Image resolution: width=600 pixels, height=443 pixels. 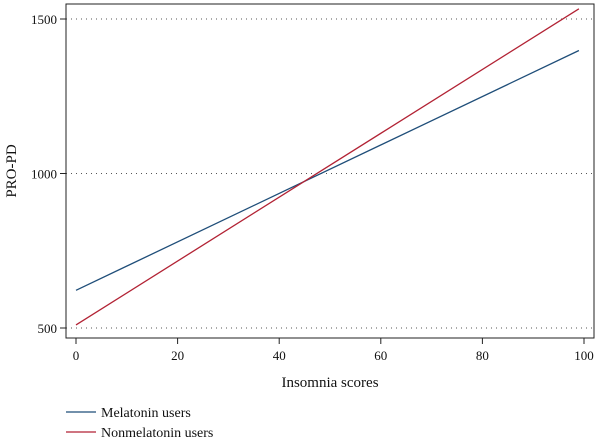 What do you see at coordinates (12, 171) in the screenshot?
I see `y-axis-title: PRO-PD` at bounding box center [12, 171].